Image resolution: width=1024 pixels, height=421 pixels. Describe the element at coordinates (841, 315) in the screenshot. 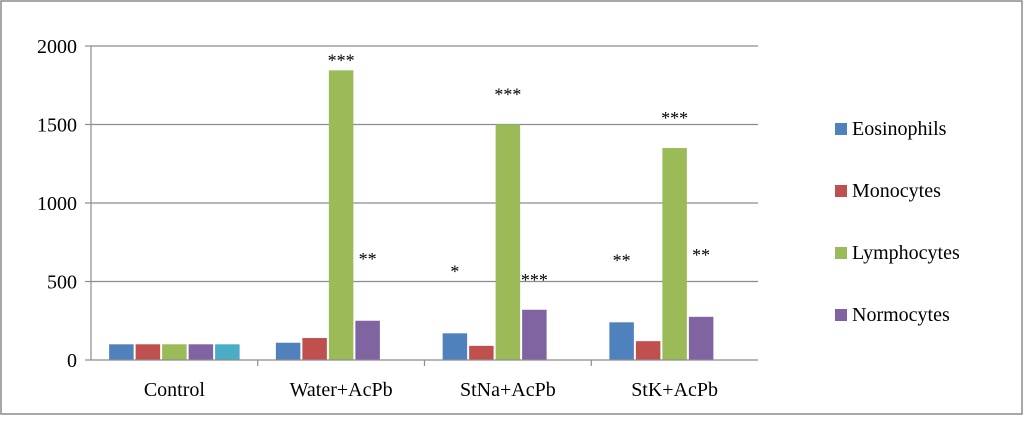

I see `legend-swatch-normocytes` at that location.